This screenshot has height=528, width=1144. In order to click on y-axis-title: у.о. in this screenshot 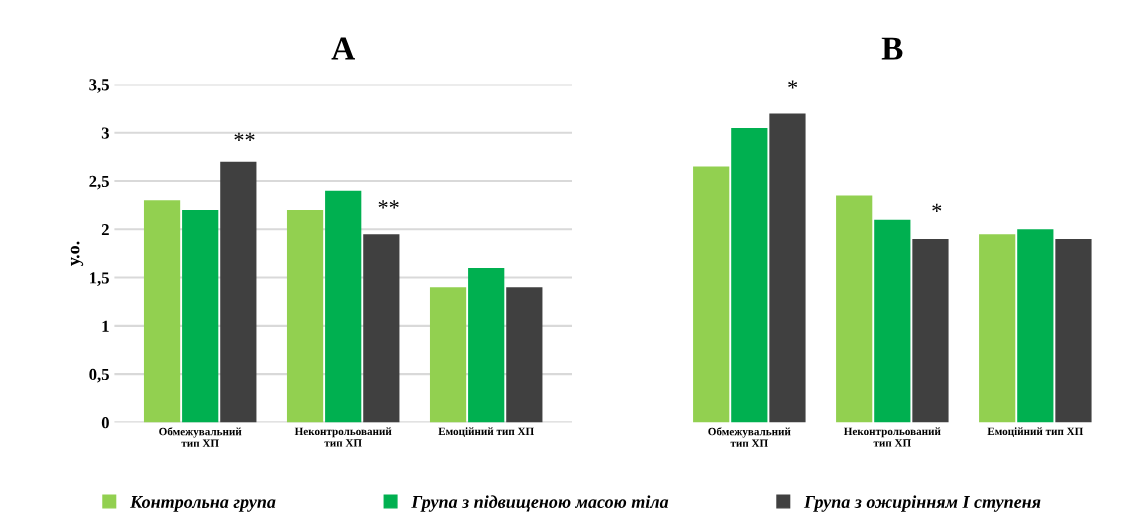, I will do `click(77, 253)`.